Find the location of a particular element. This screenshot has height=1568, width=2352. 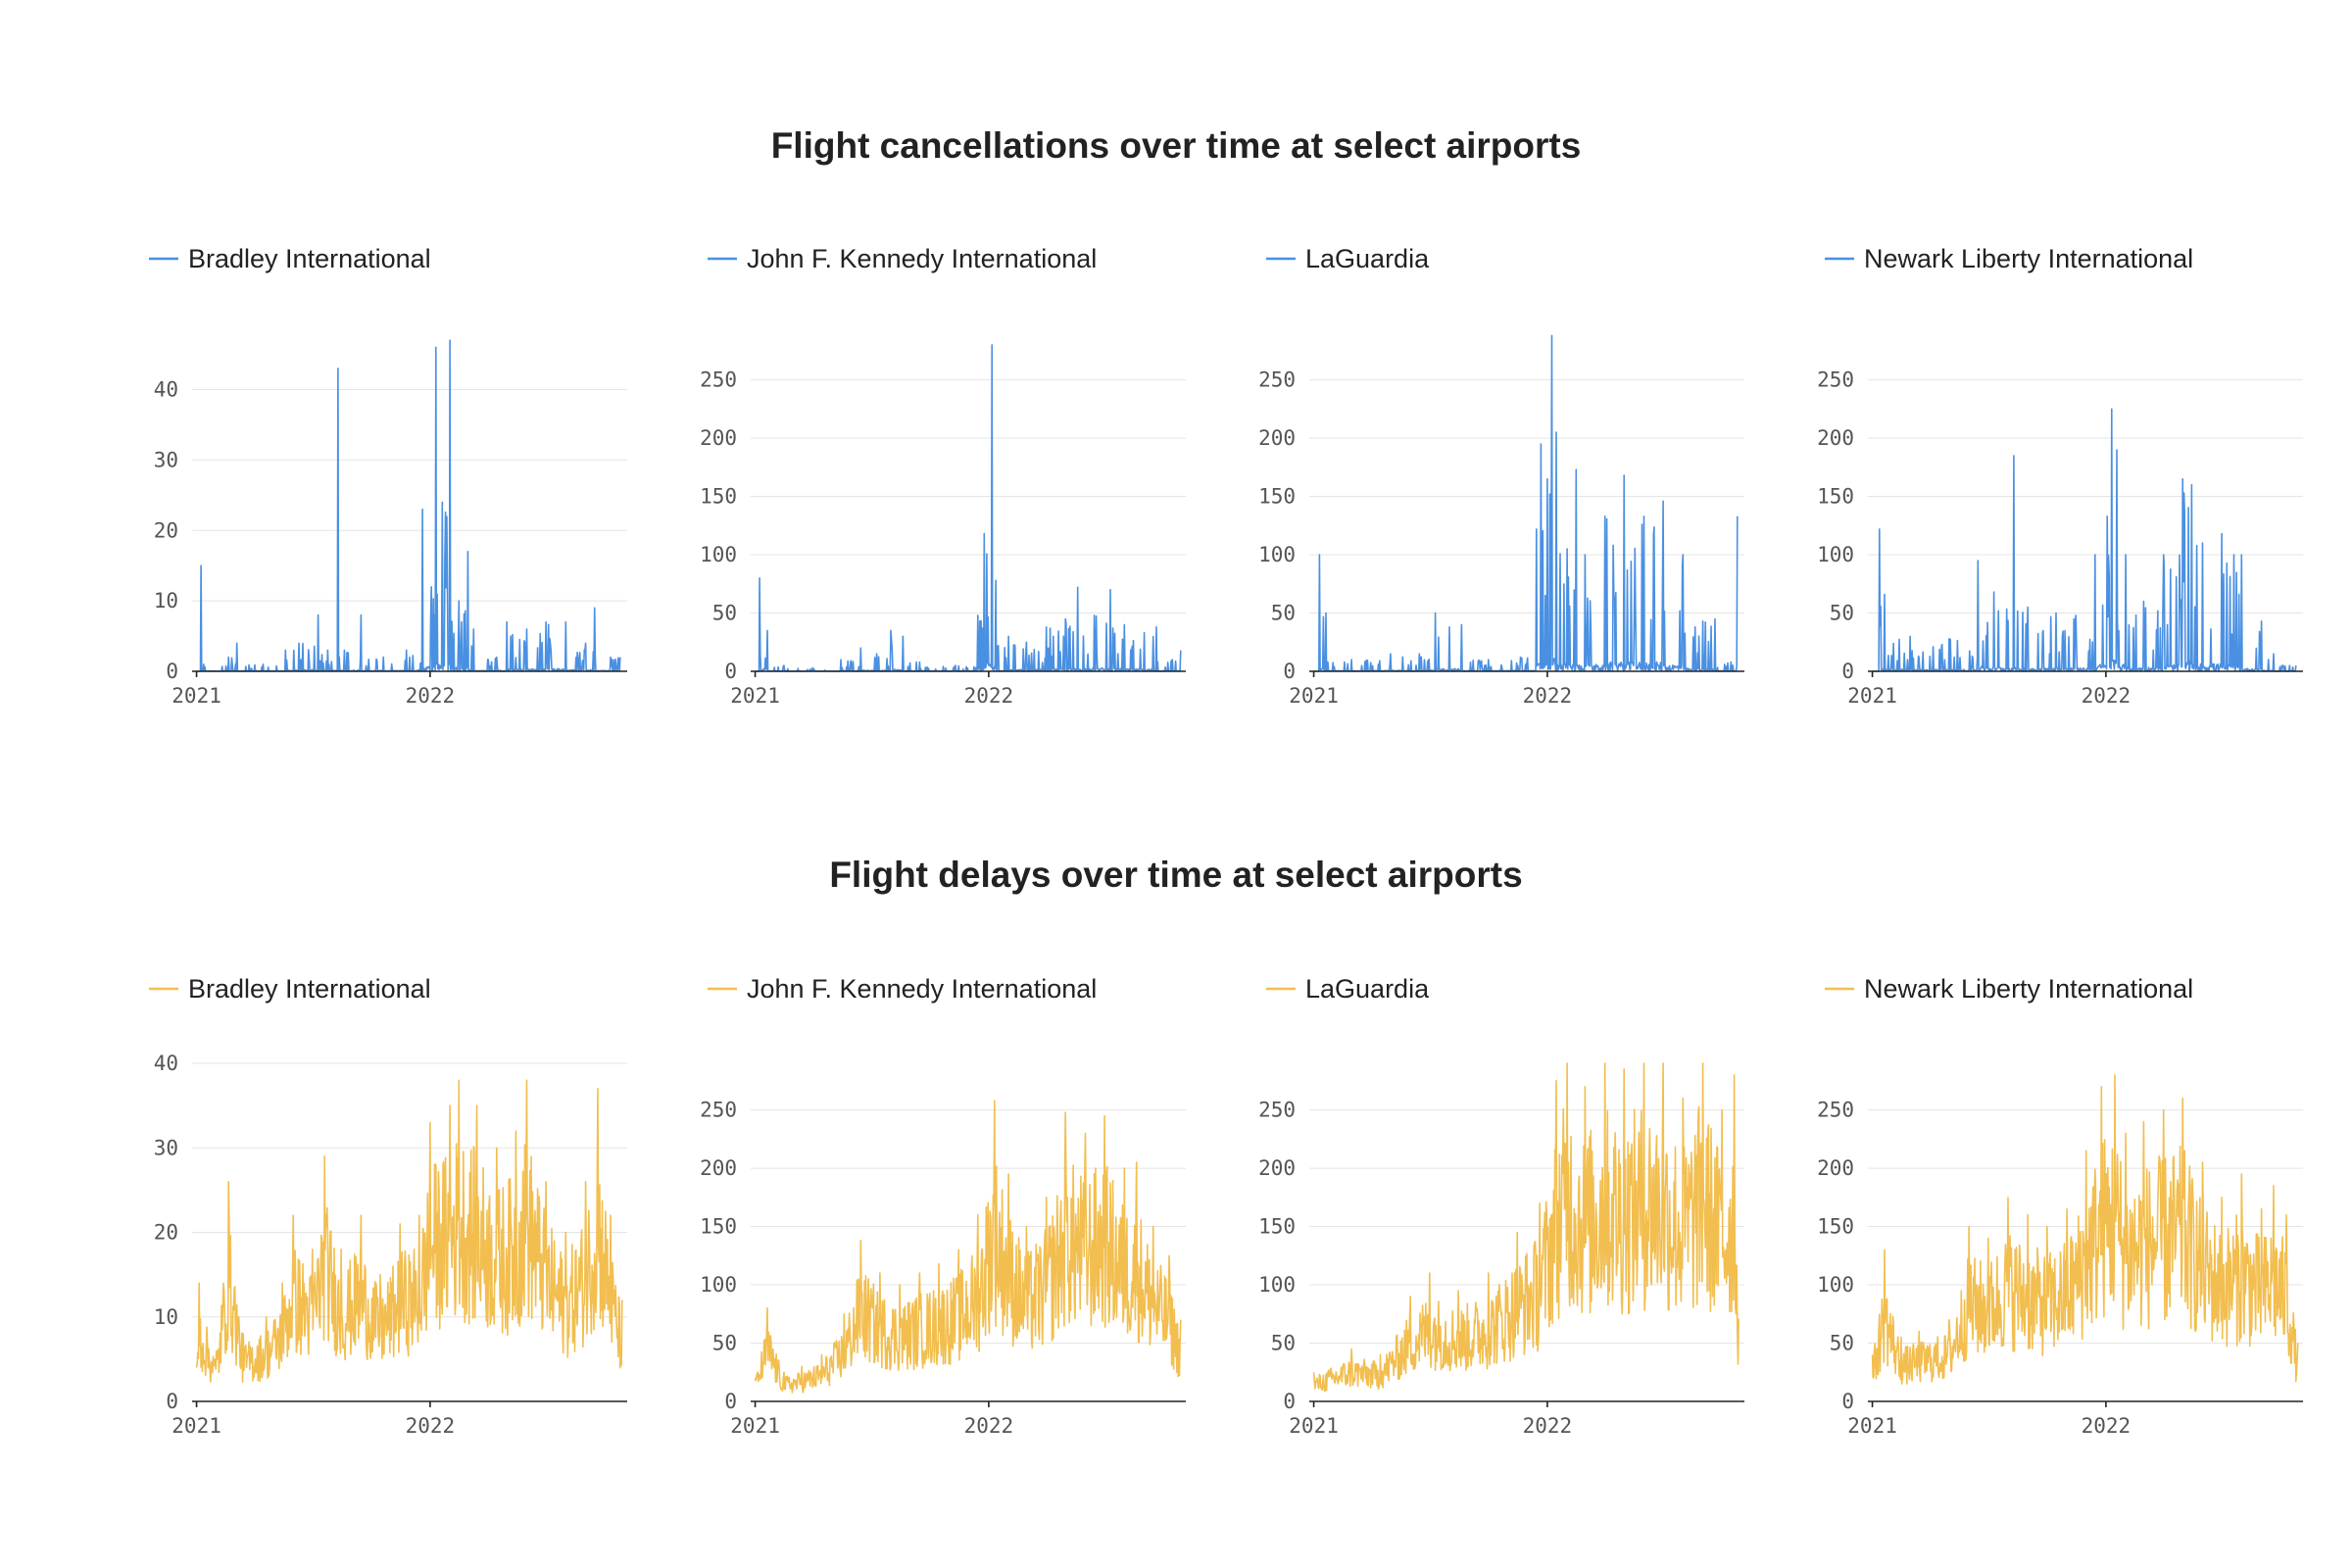

delays-newark-liberty-international-y-tick-label: 50 is located at coordinates (1842, 1343).